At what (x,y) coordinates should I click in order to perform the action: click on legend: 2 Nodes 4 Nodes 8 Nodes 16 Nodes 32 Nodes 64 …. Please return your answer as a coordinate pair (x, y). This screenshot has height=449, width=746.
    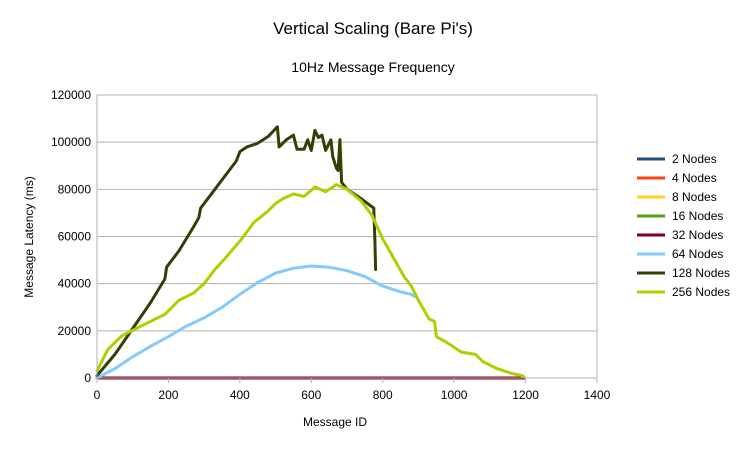
    Looking at the image, I should click on (683, 225).